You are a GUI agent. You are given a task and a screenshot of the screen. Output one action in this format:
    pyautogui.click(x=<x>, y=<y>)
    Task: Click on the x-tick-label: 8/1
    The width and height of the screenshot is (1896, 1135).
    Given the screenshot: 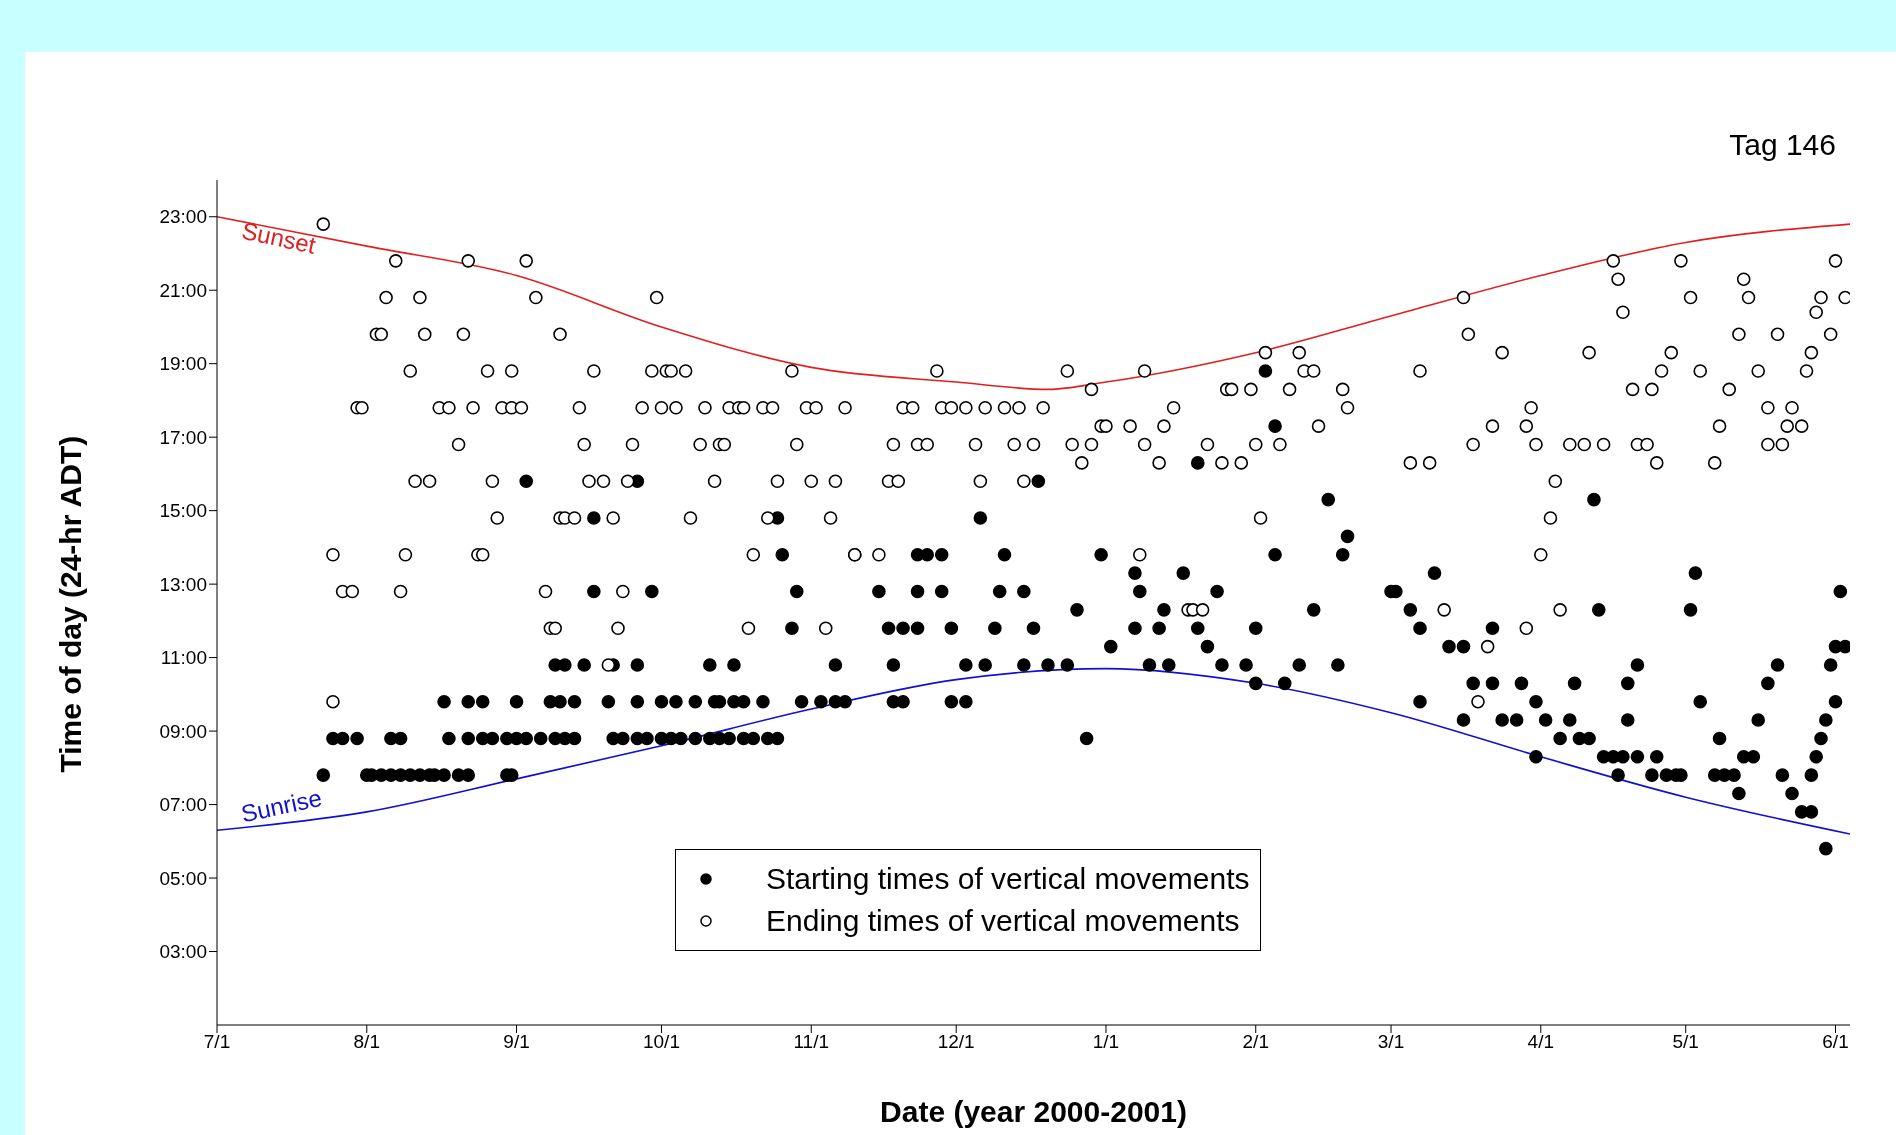 What is the action you would take?
    pyautogui.click(x=366, y=1042)
    